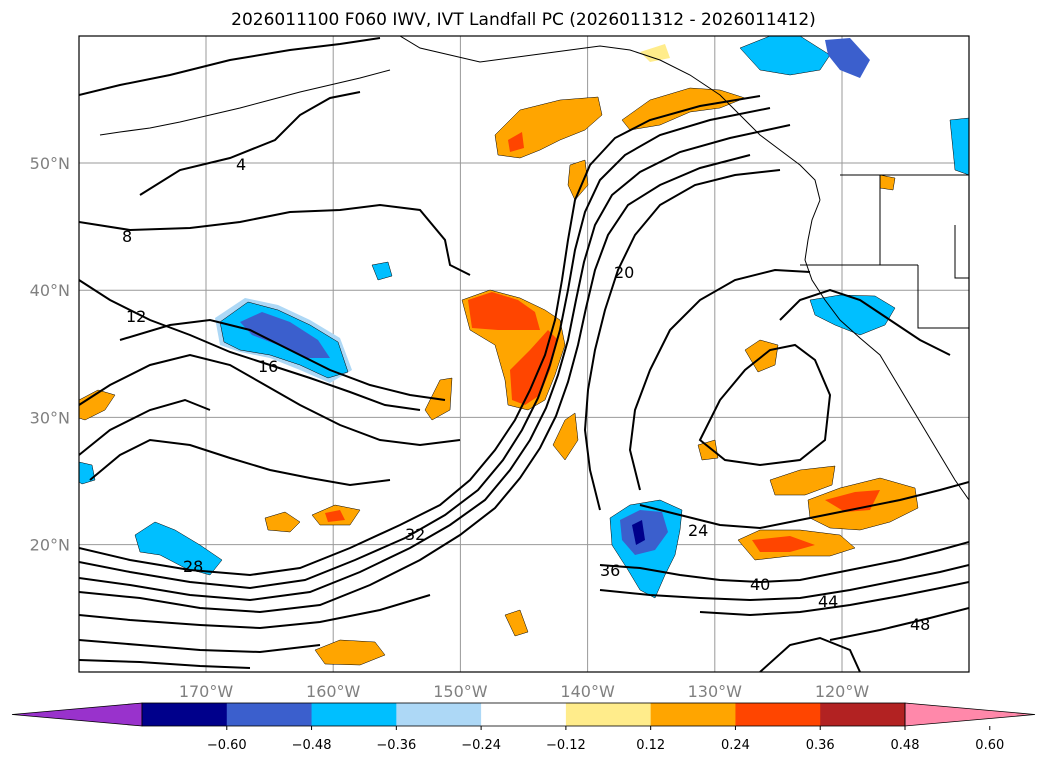 The height and width of the screenshot is (765, 1047). I want to click on latitude-ticks: 50°N 40°N 30°N 20°N, so click(50, 354).